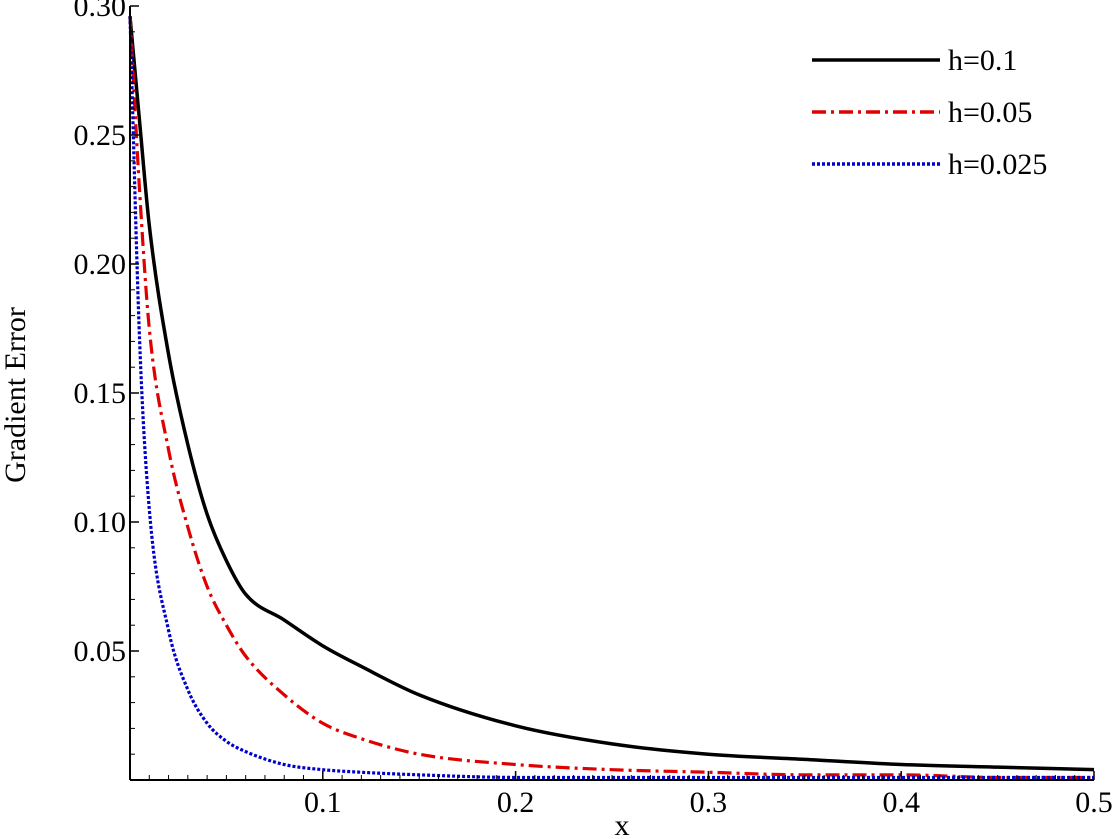 The height and width of the screenshot is (839, 1114). Describe the element at coordinates (100, 11) in the screenshot. I see `y-tick-label: 0.30` at that location.